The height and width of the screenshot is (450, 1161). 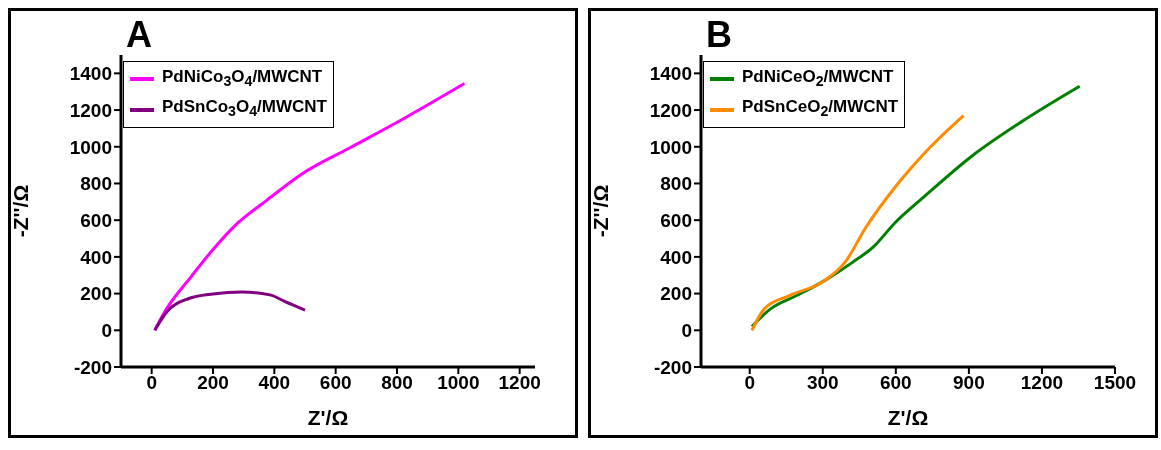 I want to click on annotation: A, so click(x=139, y=34).